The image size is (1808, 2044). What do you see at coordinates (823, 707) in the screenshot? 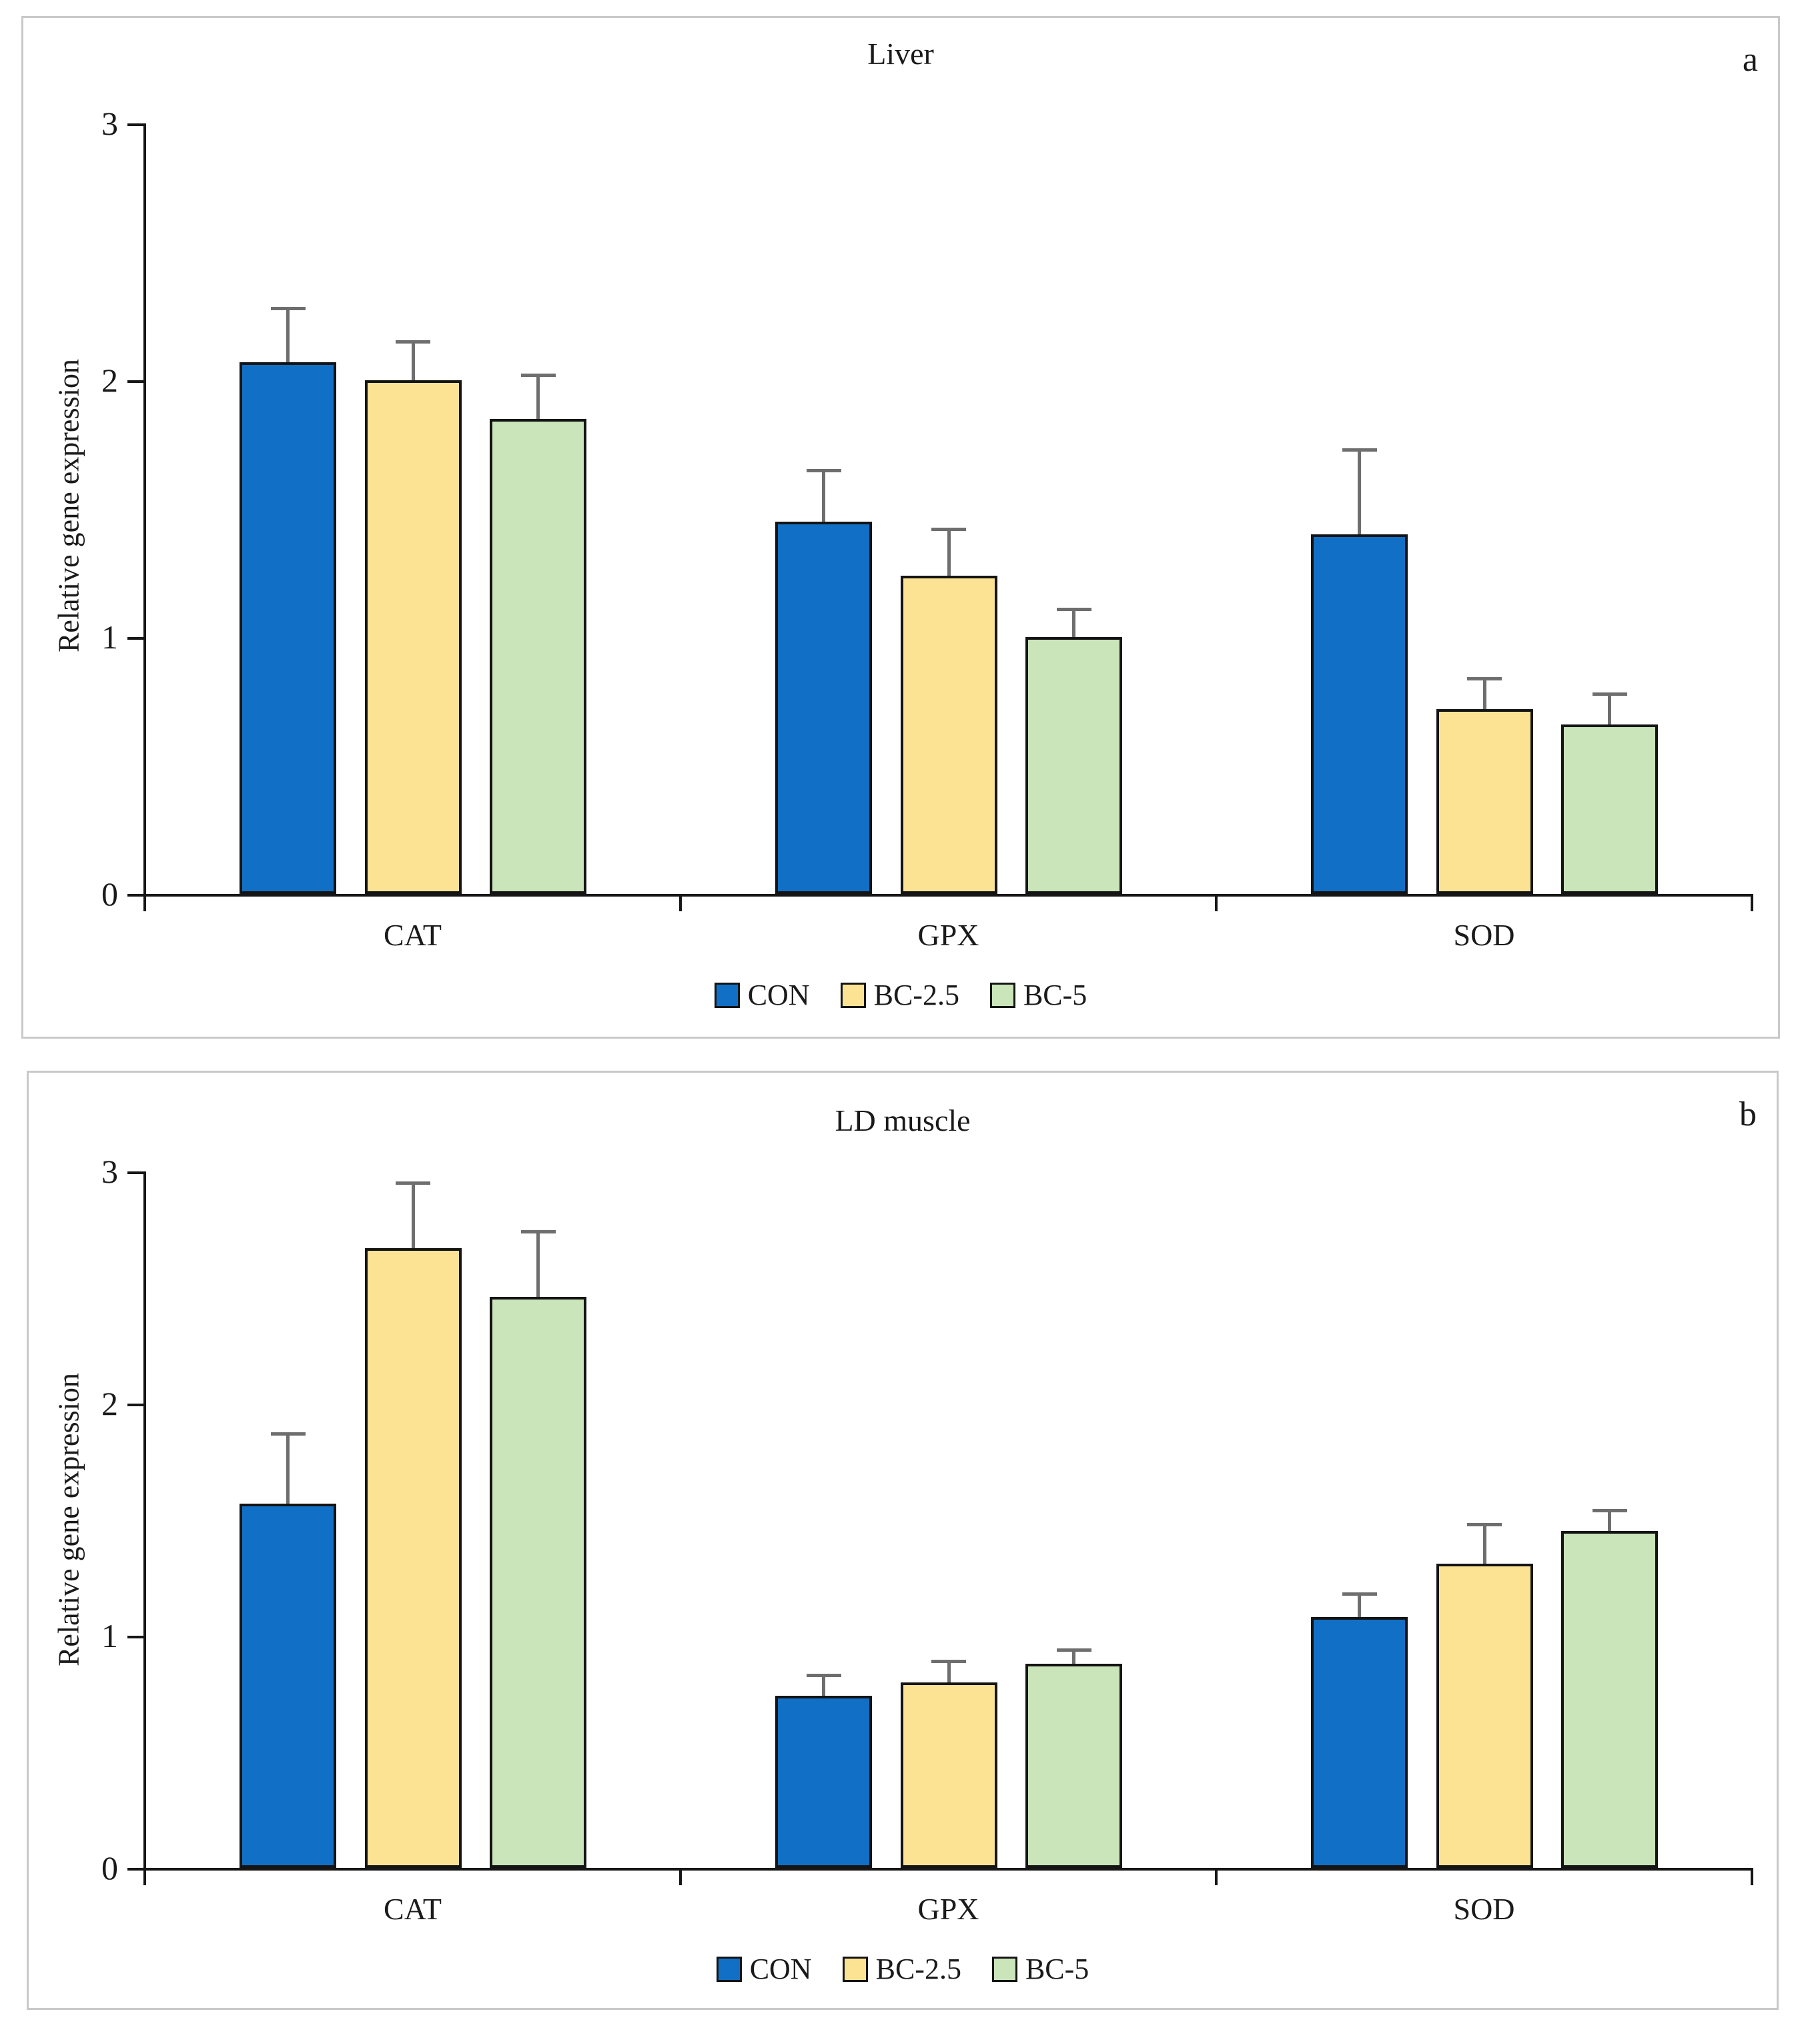
I see `bar-con-gpx` at bounding box center [823, 707].